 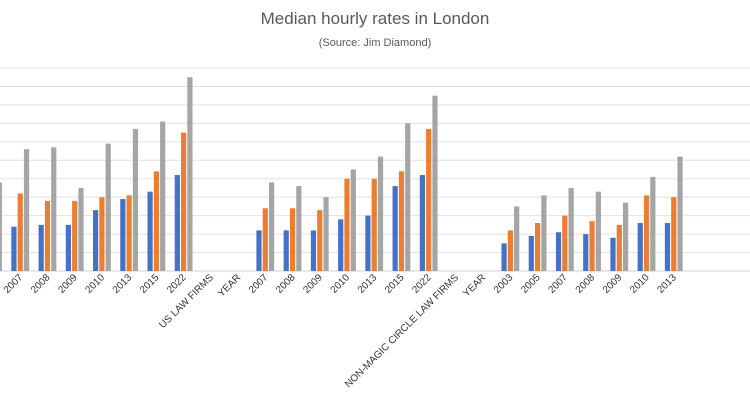 What do you see at coordinates (375, 43) in the screenshot?
I see `chart-subtitle: (Source: Jim Diamond)` at bounding box center [375, 43].